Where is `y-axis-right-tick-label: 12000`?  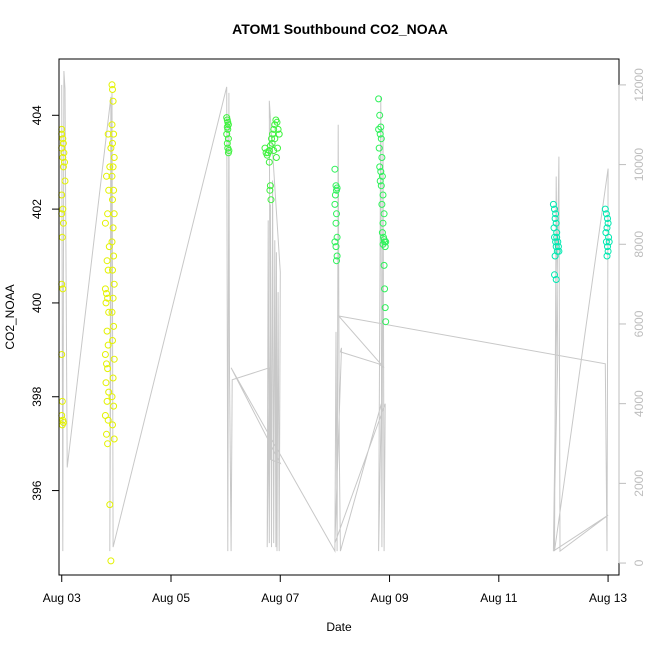 y-axis-right-tick-label: 12000 is located at coordinates (639, 85).